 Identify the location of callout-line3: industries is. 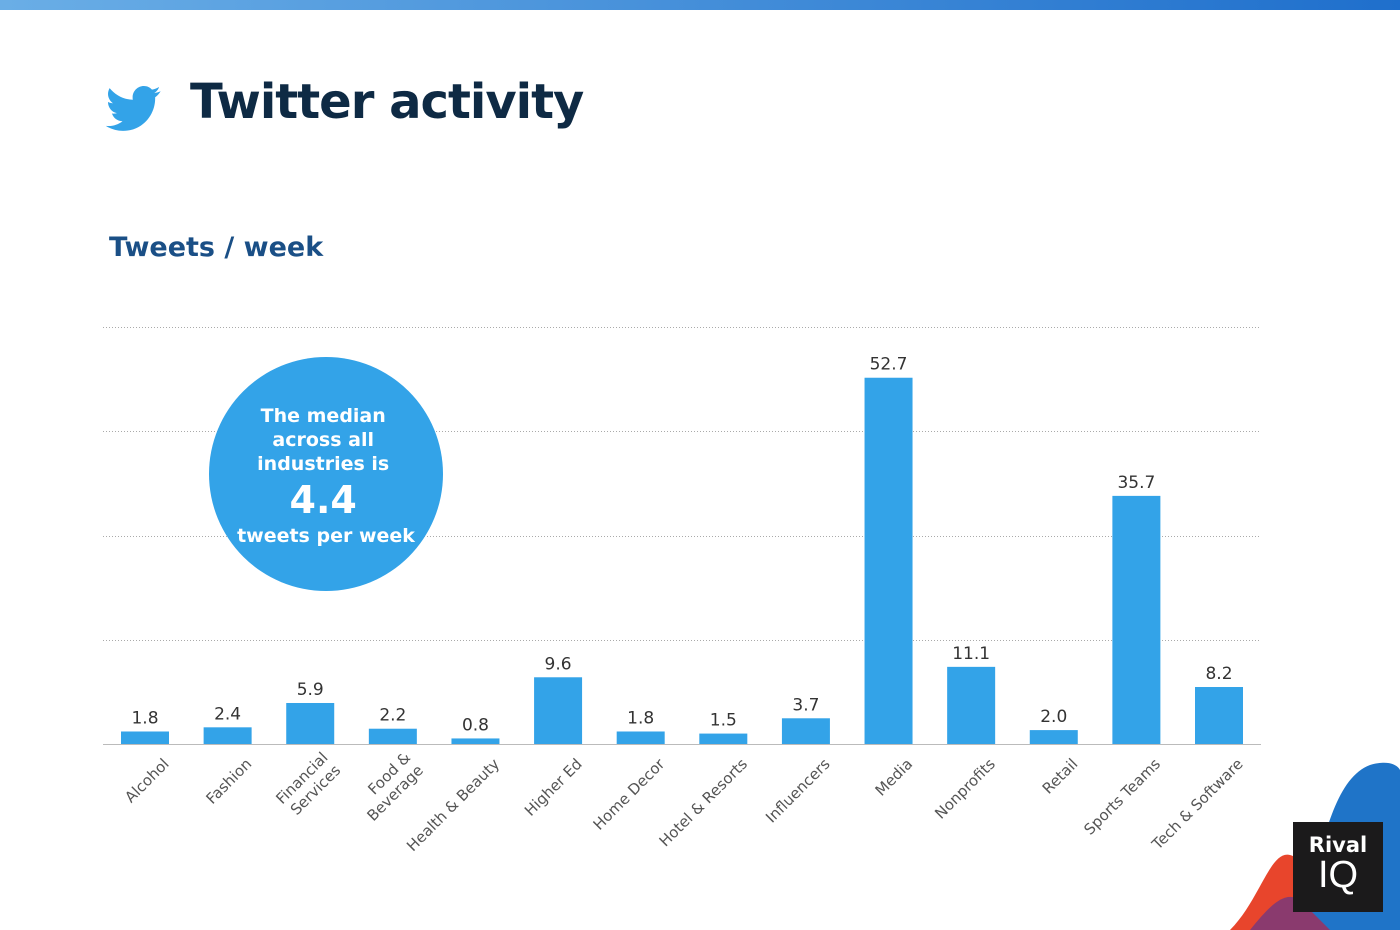
(323, 464).